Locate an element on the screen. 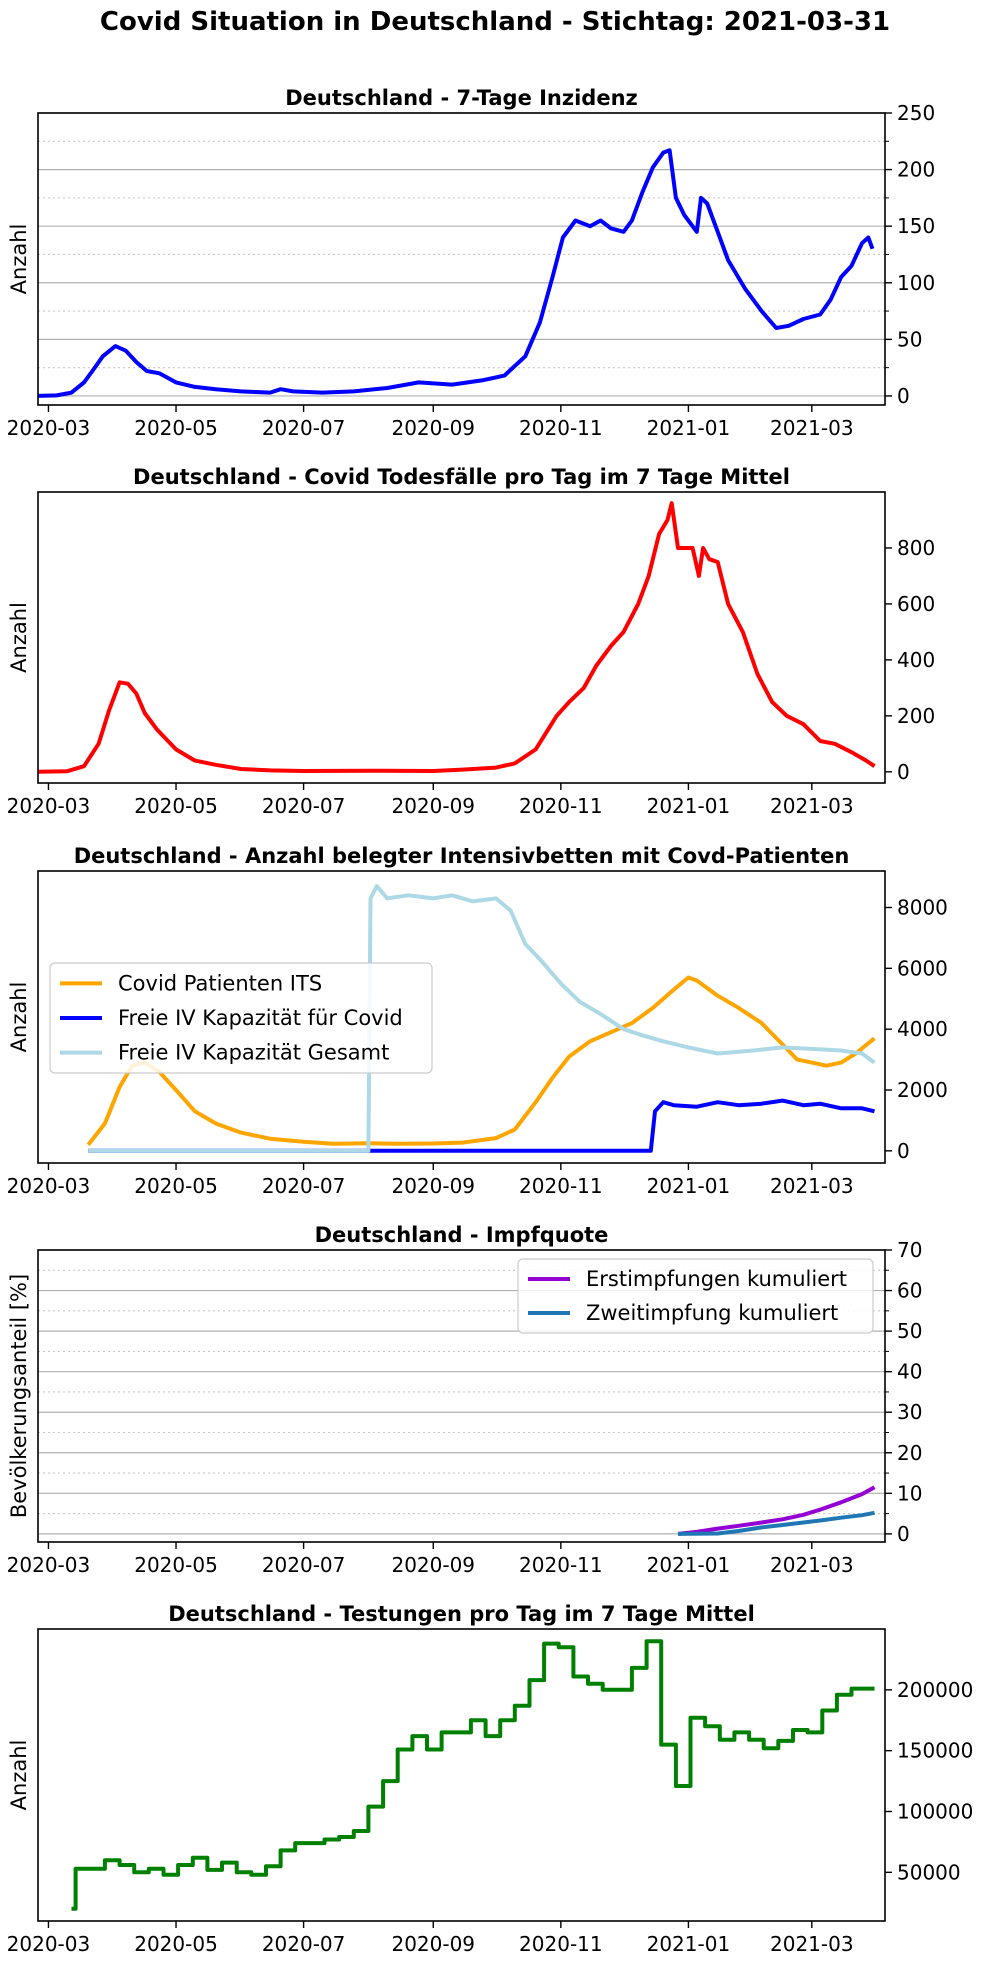 The width and height of the screenshot is (990, 1965). chart-title: Deutschland - 7-Tage Inzidenz is located at coordinates (461, 98).